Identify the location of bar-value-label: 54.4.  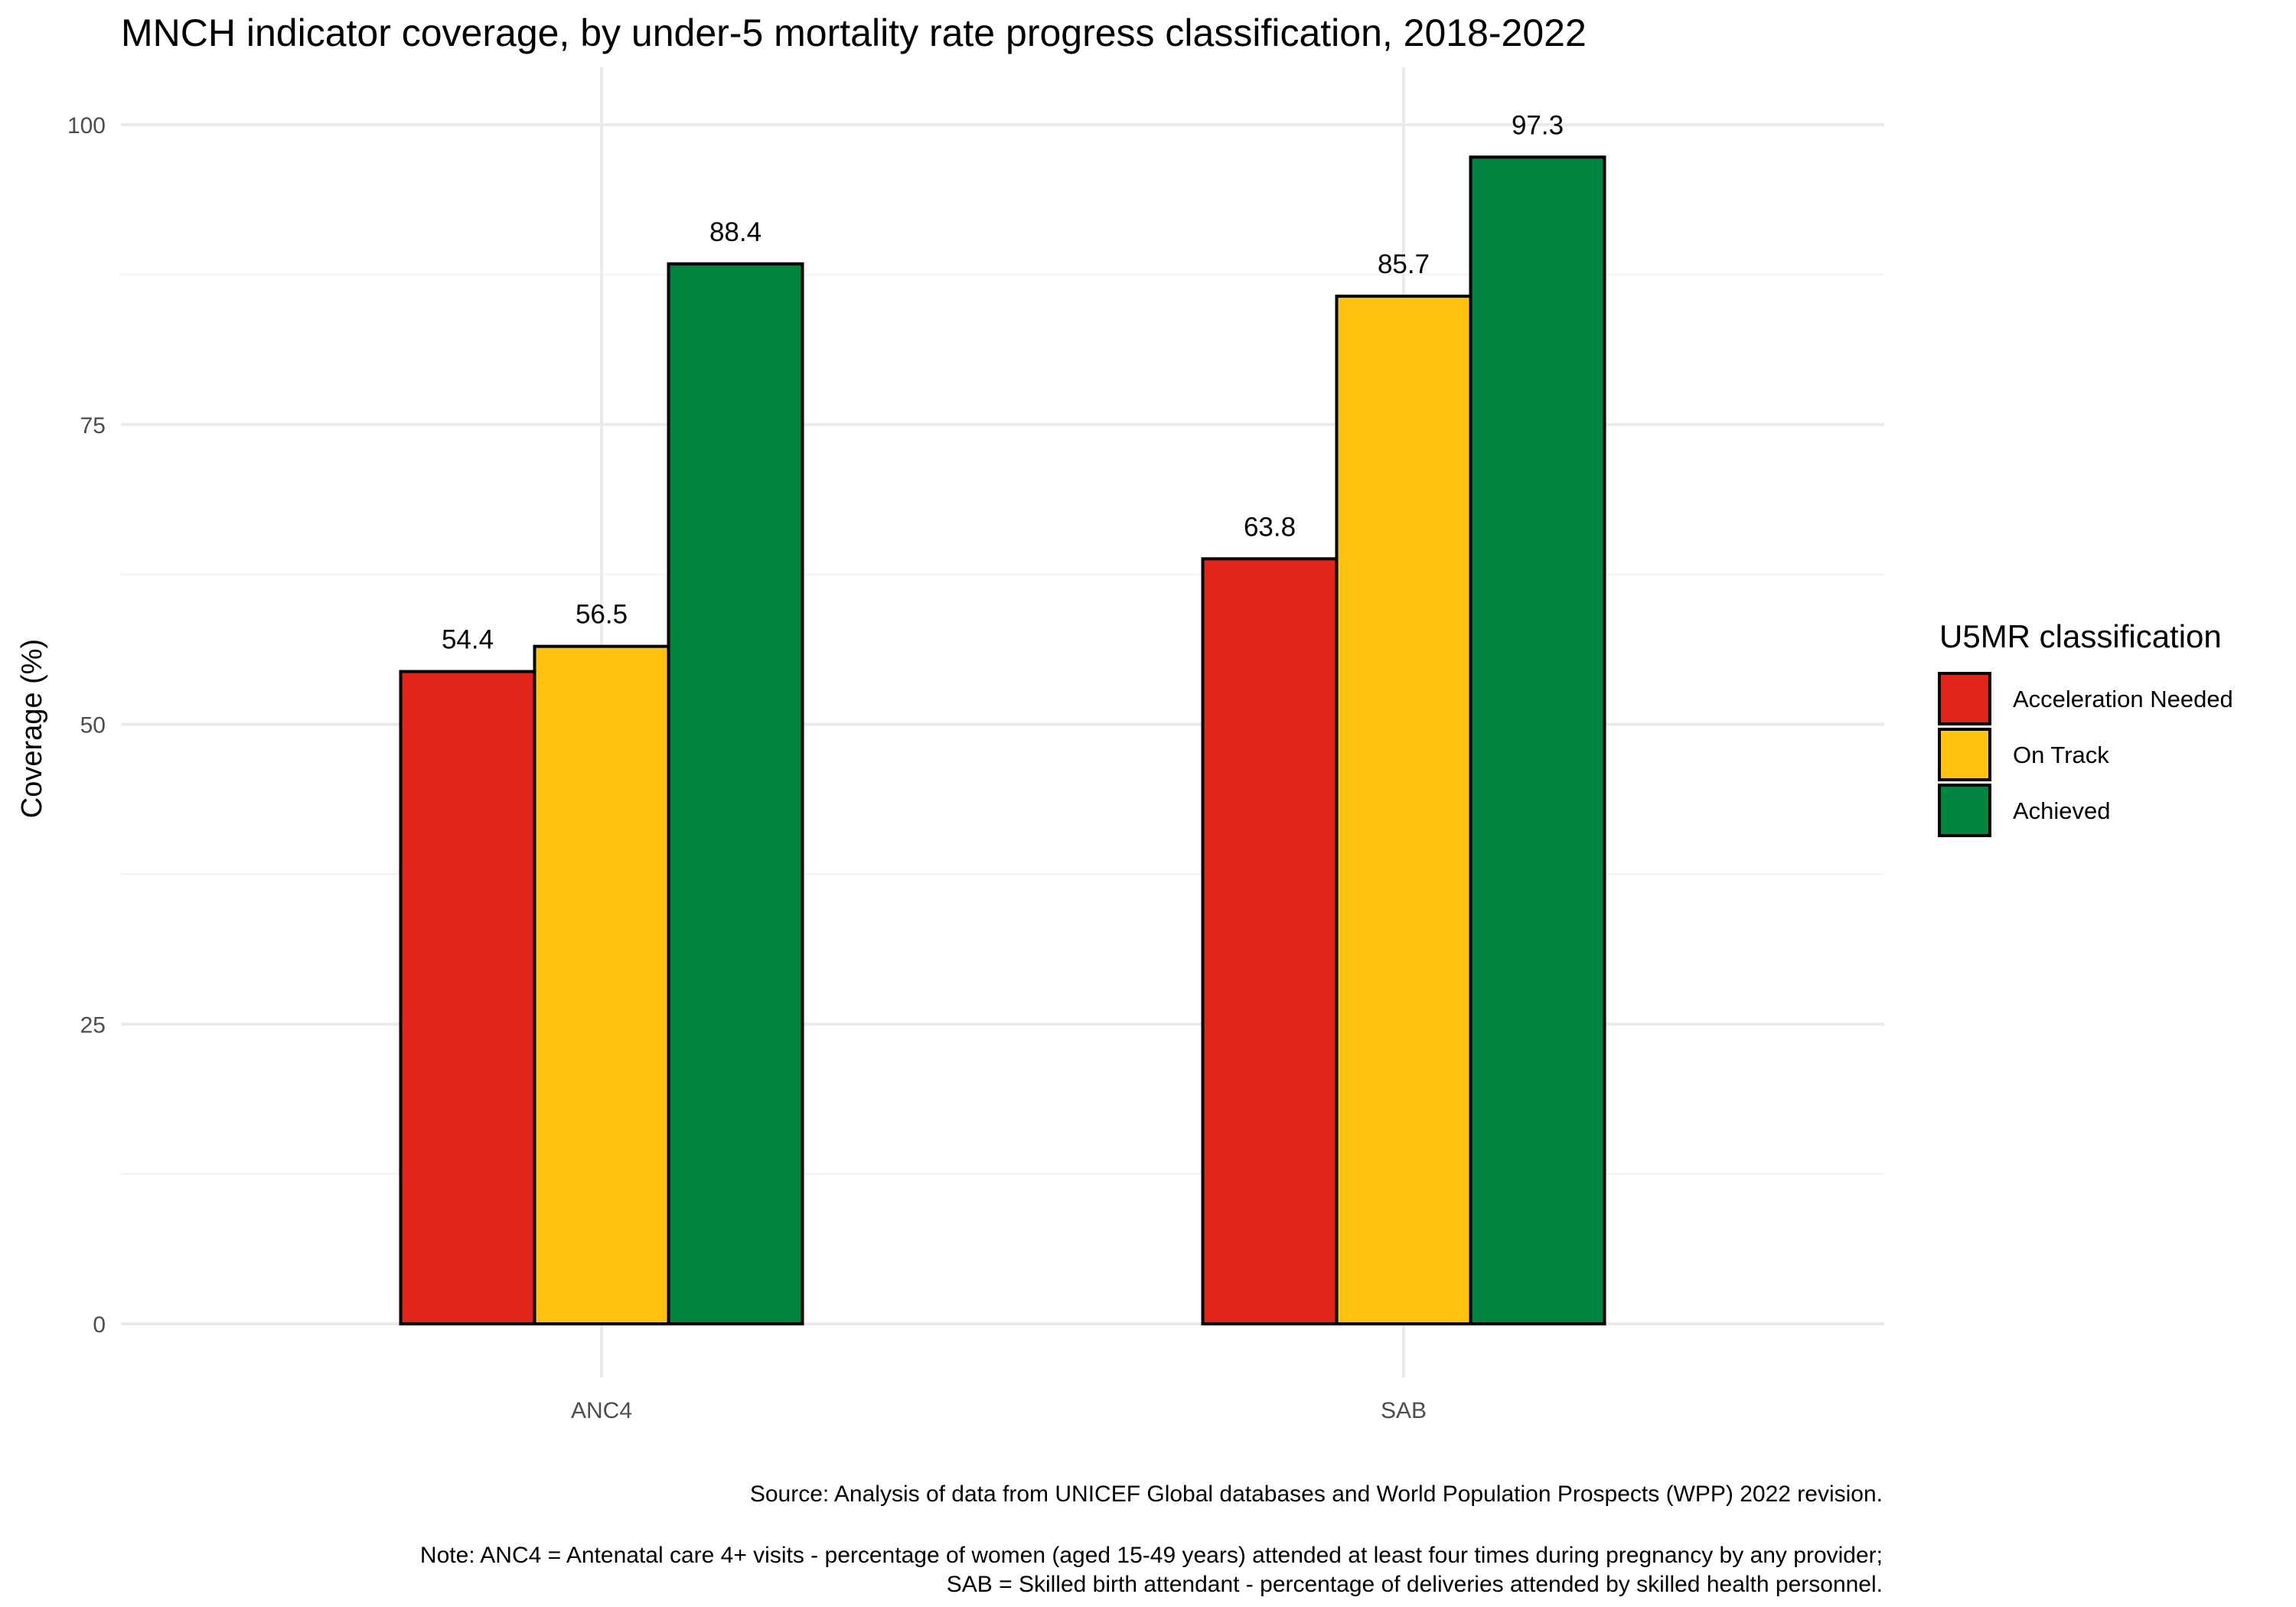
(468, 640).